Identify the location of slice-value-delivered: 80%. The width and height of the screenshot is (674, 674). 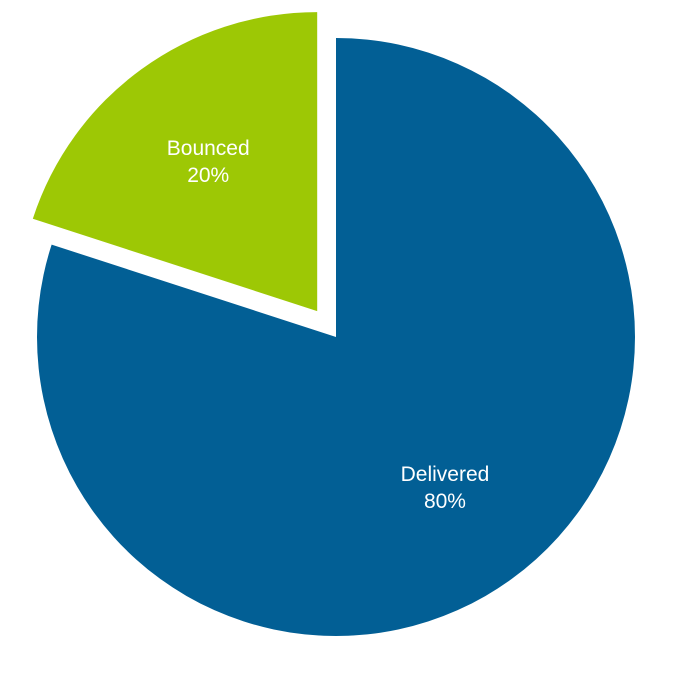
(445, 501).